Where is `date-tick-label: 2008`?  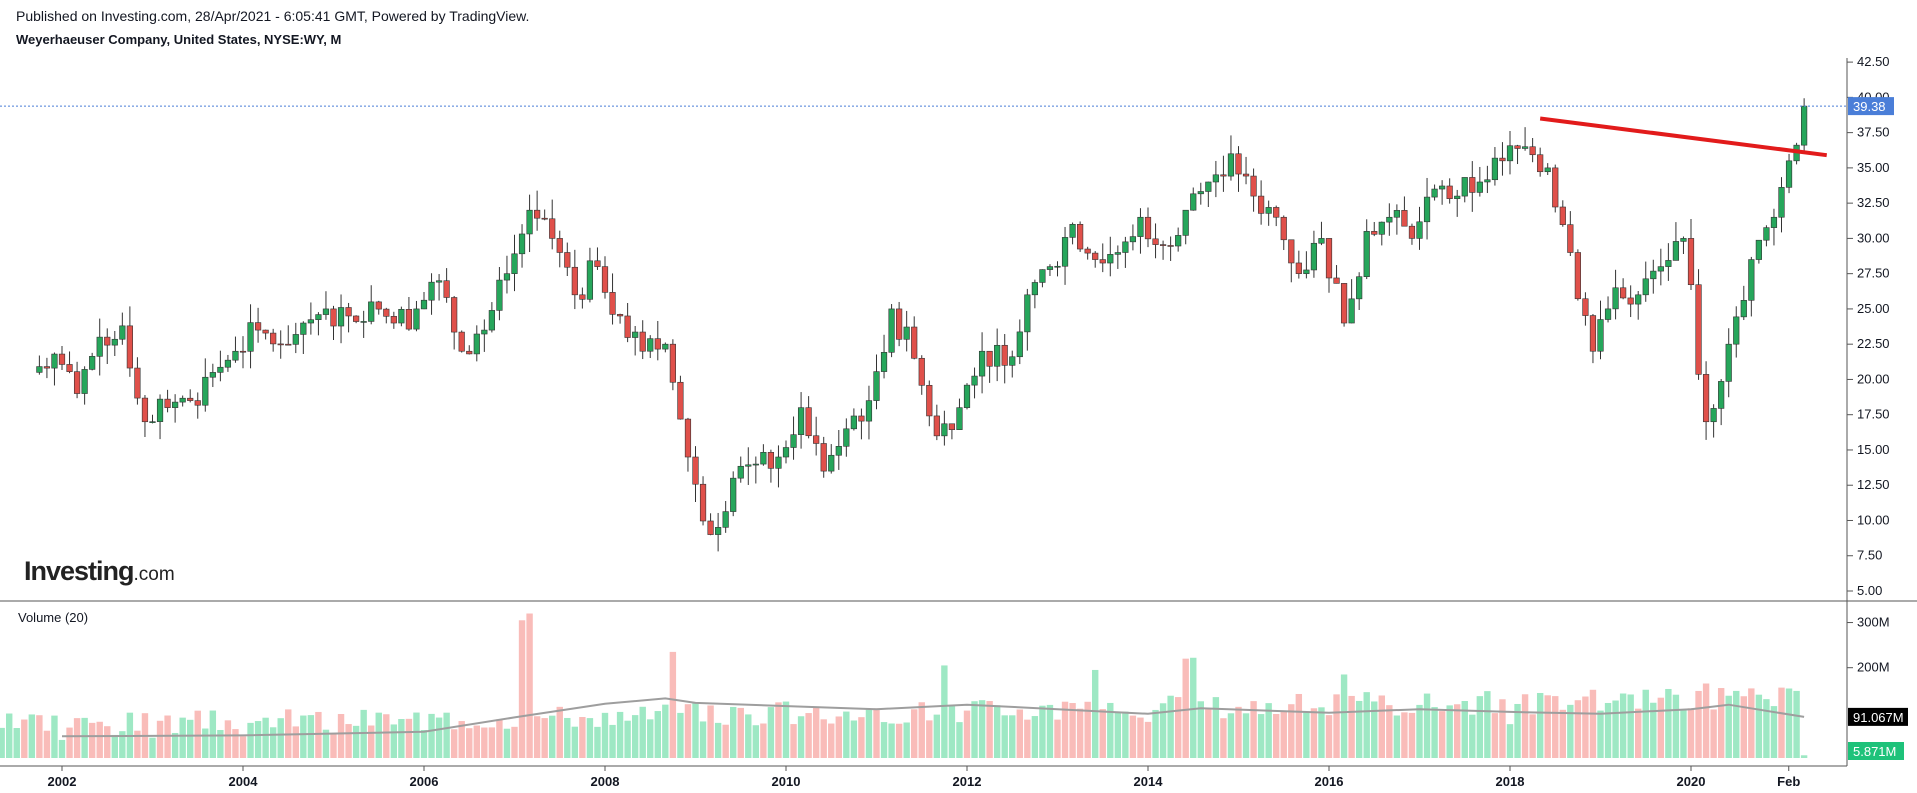
date-tick-label: 2008 is located at coordinates (605, 781).